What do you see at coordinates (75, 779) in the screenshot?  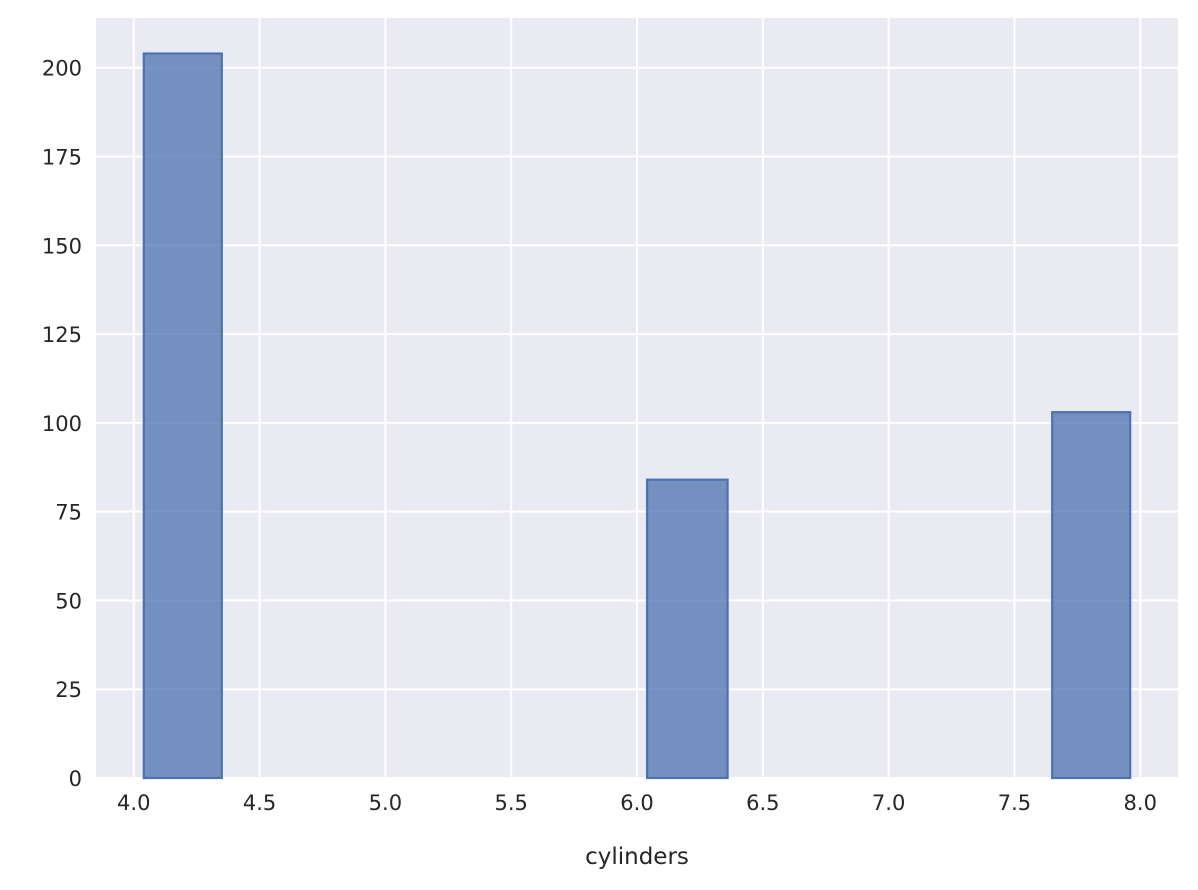 I see `y-tick-label-0: 0` at bounding box center [75, 779].